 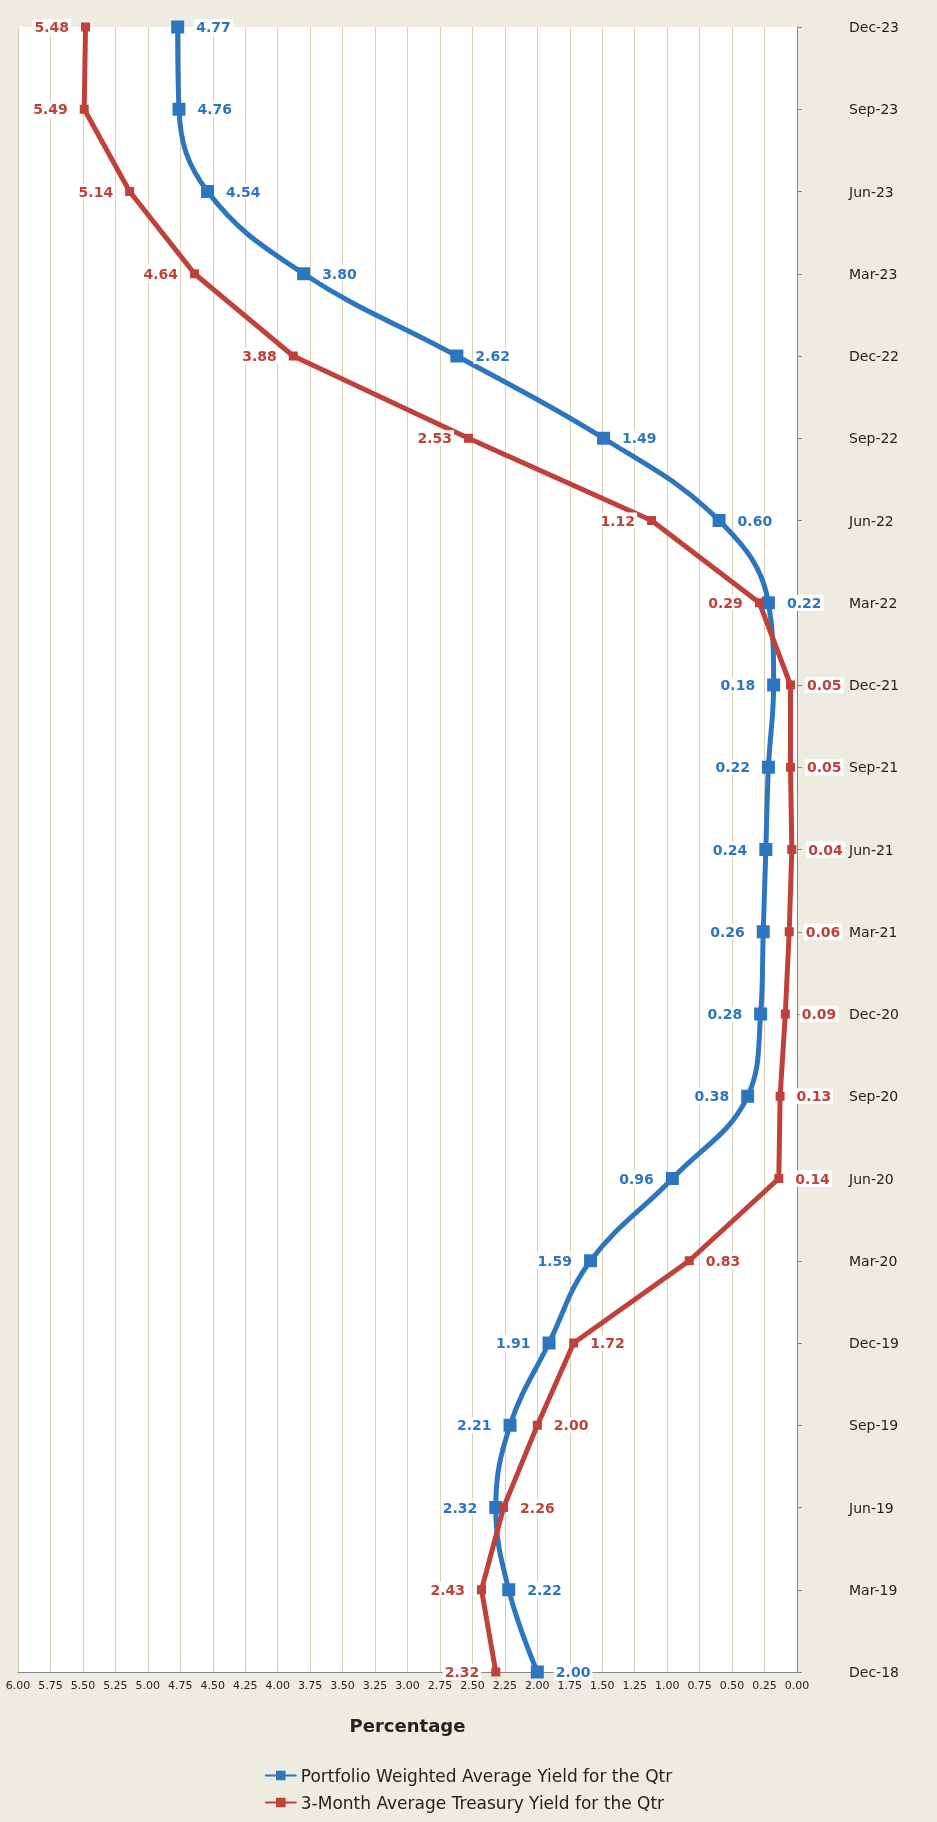 What do you see at coordinates (243, 191) in the screenshot?
I see `data-label: 4.54` at bounding box center [243, 191].